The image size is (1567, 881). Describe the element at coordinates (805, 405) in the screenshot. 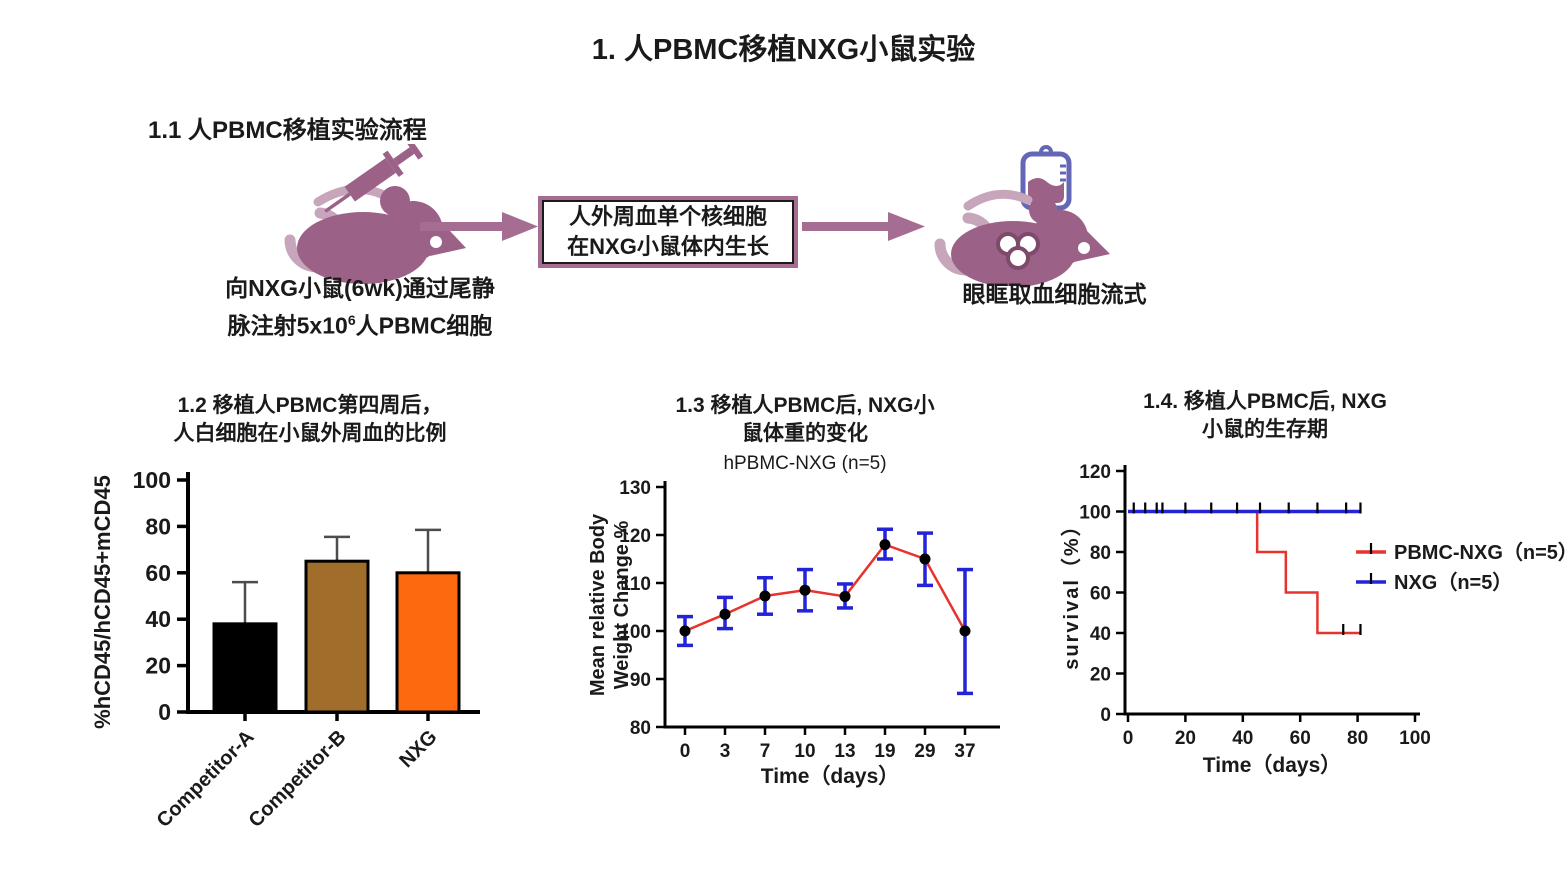

I see `chart-1-3-title-line1: 1.3 移植人PBMC后, NXG小` at that location.